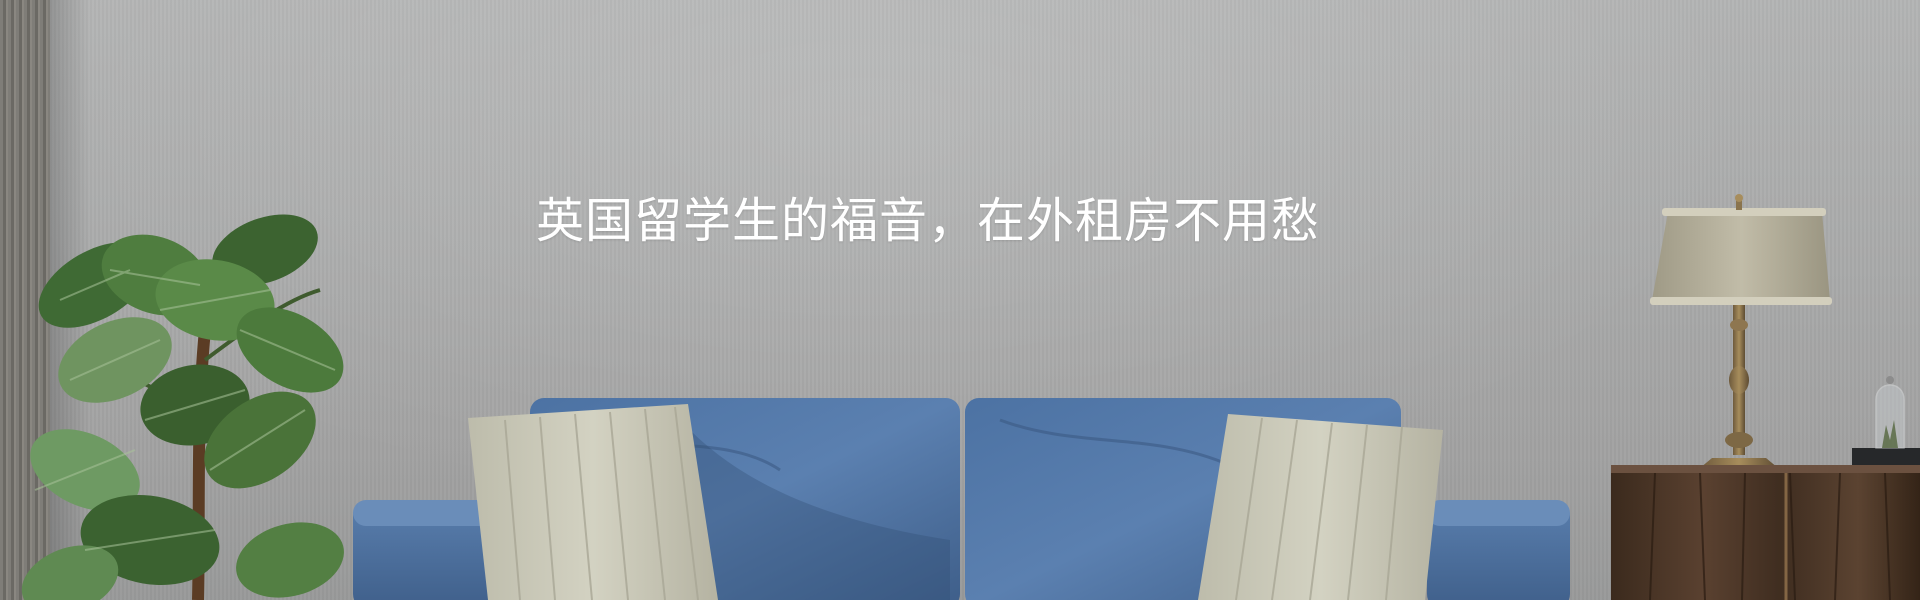 The width and height of the screenshot is (1920, 600). Describe the element at coordinates (1741, 331) in the screenshot. I see `table-lamp` at that location.